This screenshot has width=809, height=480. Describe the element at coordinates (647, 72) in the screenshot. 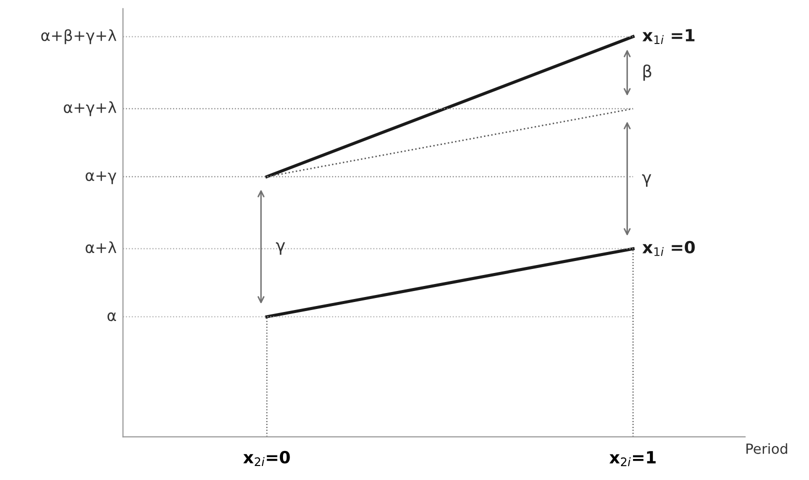

I see `text: β` at that location.